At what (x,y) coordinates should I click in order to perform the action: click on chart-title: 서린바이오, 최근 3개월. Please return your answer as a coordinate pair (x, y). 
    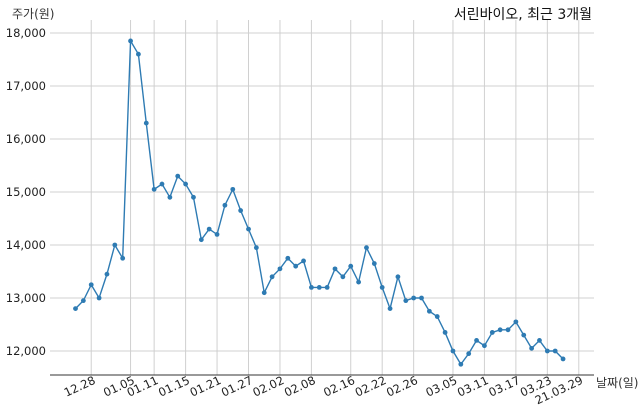
    Looking at the image, I should click on (523, 15).